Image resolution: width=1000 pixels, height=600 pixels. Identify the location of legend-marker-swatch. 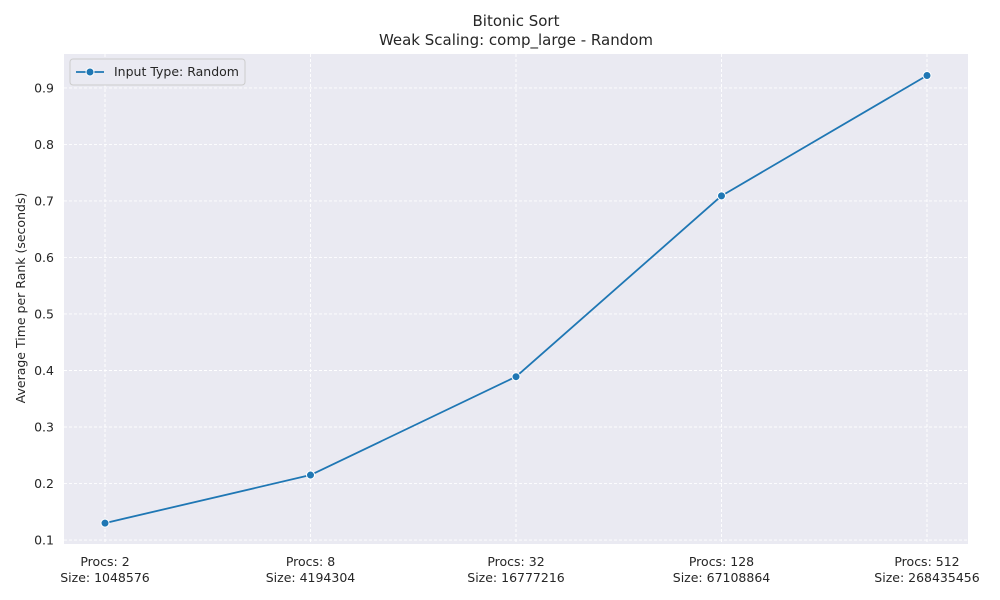
(90, 72).